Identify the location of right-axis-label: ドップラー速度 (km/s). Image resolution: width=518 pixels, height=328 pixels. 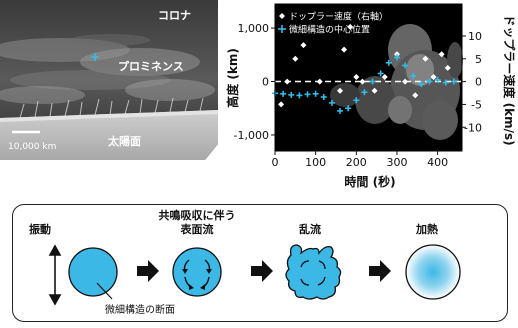
(509, 79).